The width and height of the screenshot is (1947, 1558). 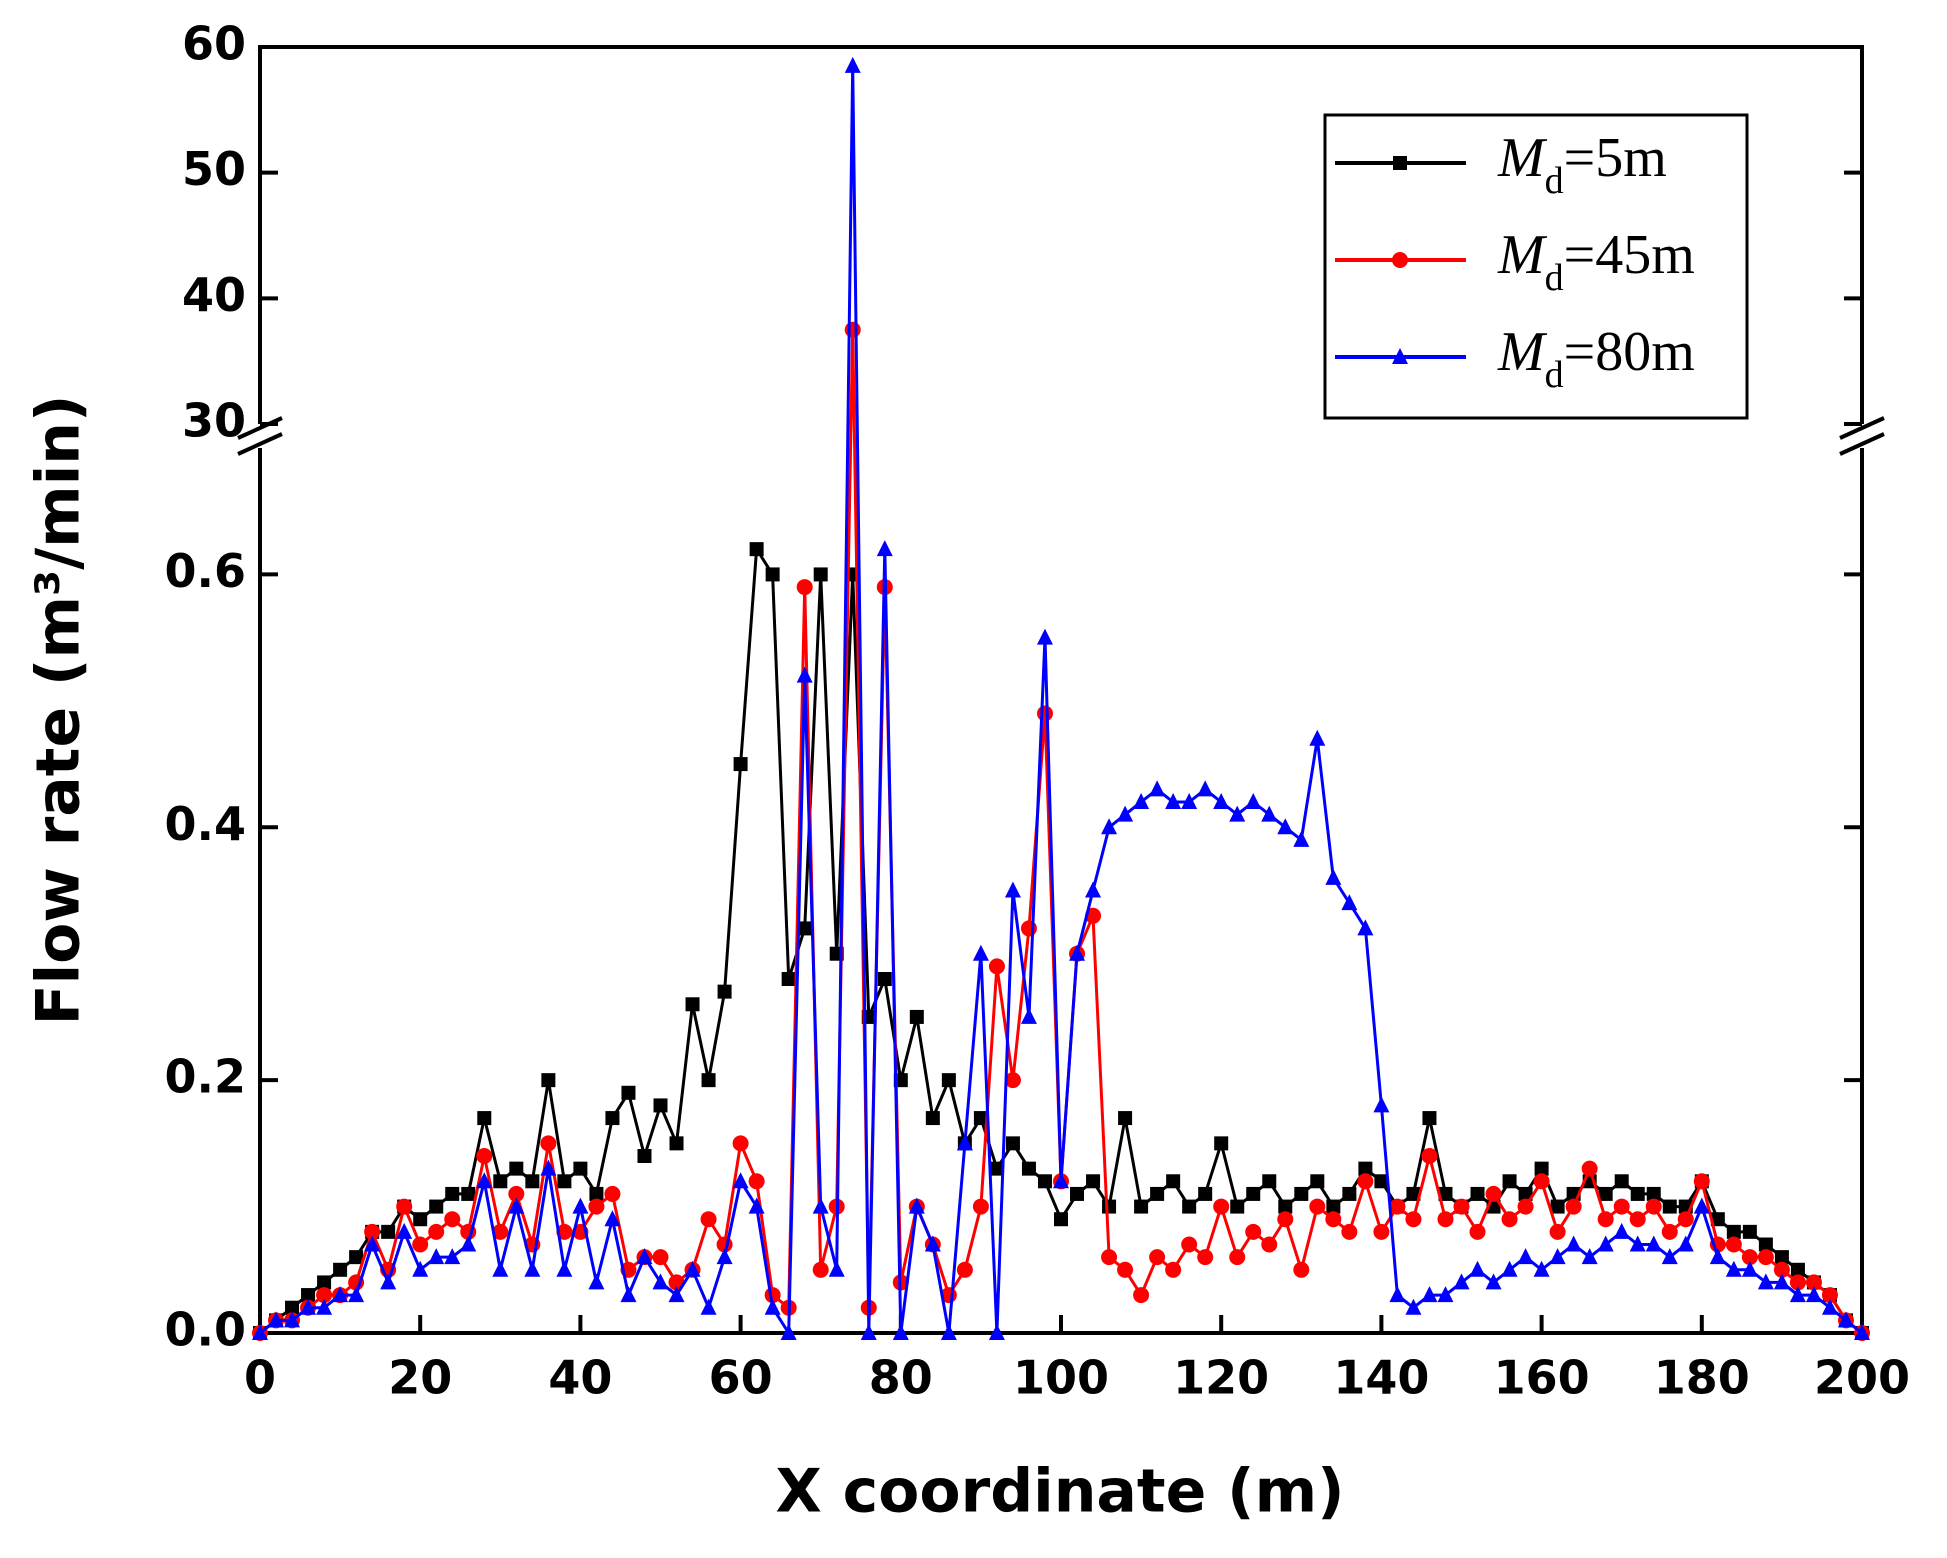 What do you see at coordinates (1061, 1378) in the screenshot?
I see `x-tick-label: 100` at bounding box center [1061, 1378].